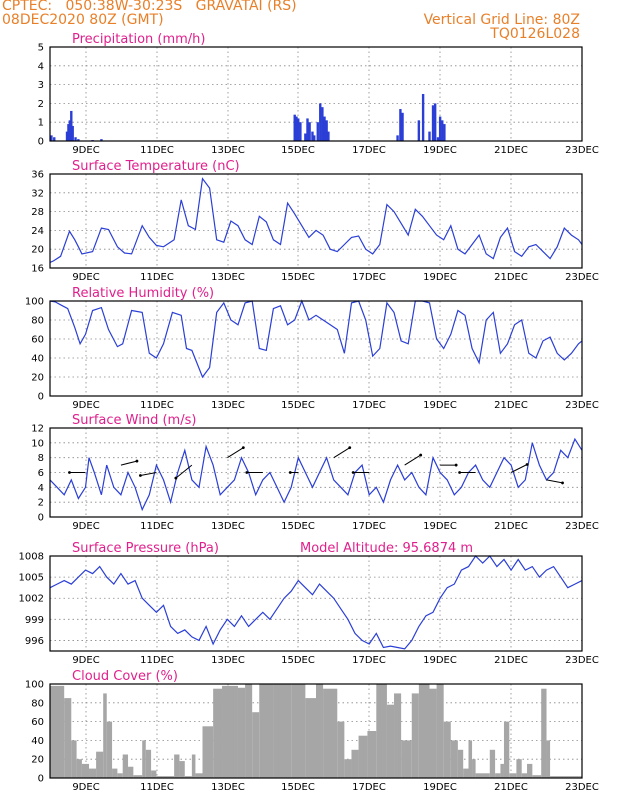 The height and width of the screenshot is (800, 618). I want to click on header-code: TQ0126L028, so click(535, 34).